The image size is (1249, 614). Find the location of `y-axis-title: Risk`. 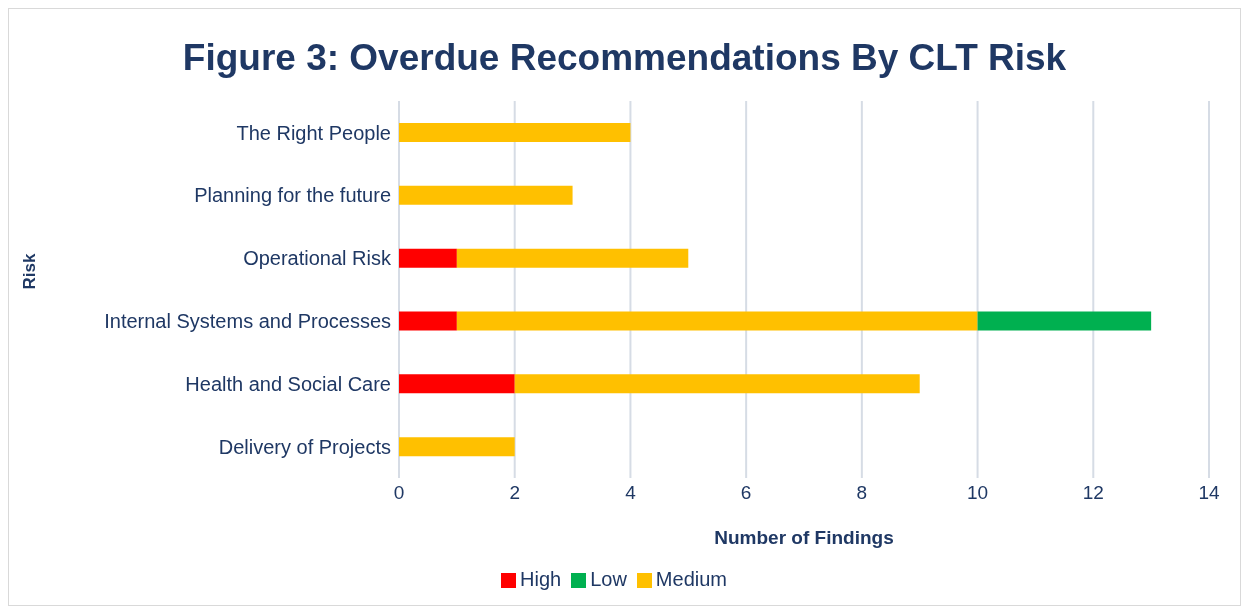

y-axis-title: Risk is located at coordinates (30, 271).